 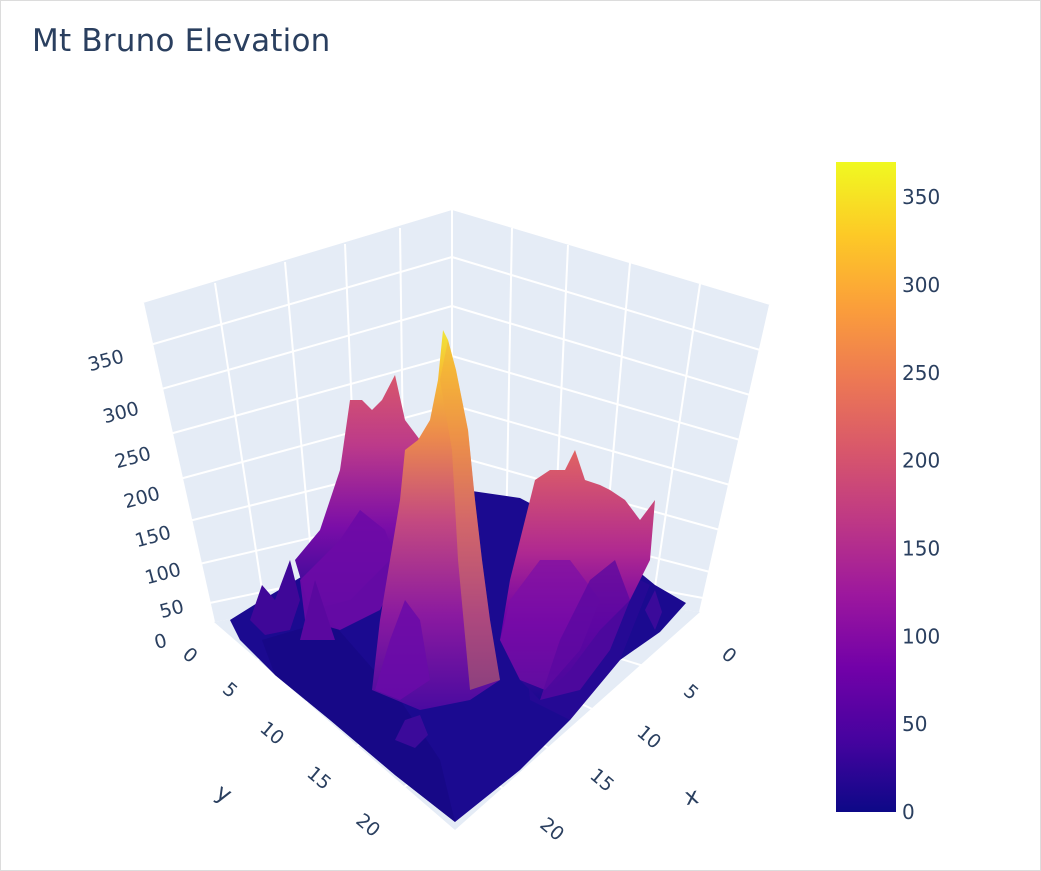 What do you see at coordinates (921, 285) in the screenshot?
I see `colorbar-tick-label: 300` at bounding box center [921, 285].